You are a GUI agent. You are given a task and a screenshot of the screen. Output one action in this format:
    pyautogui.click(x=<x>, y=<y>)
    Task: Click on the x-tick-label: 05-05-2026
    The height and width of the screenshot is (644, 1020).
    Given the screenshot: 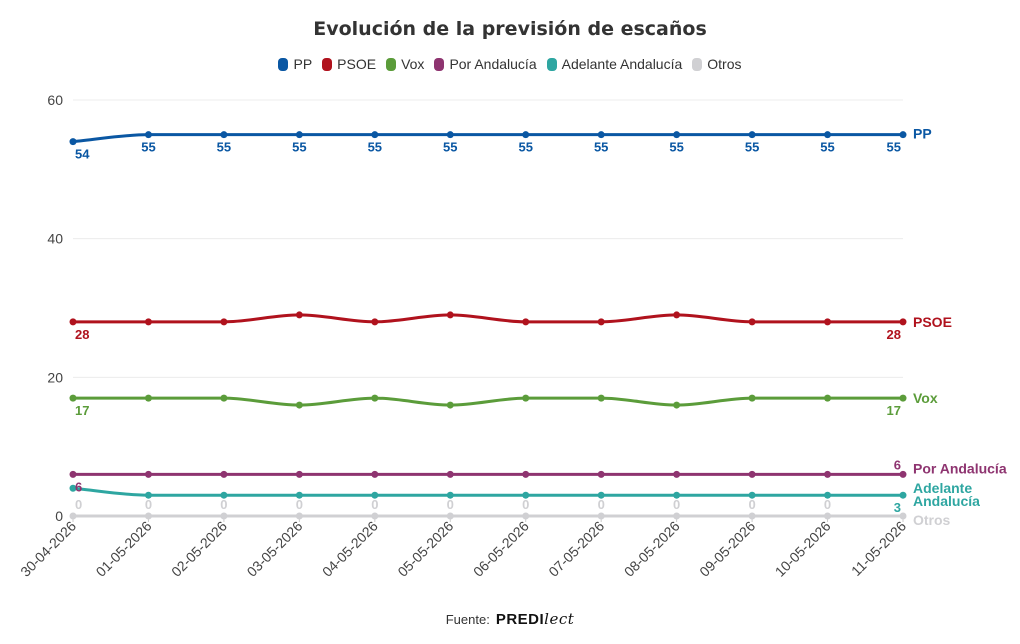 What is the action you would take?
    pyautogui.click(x=425, y=549)
    